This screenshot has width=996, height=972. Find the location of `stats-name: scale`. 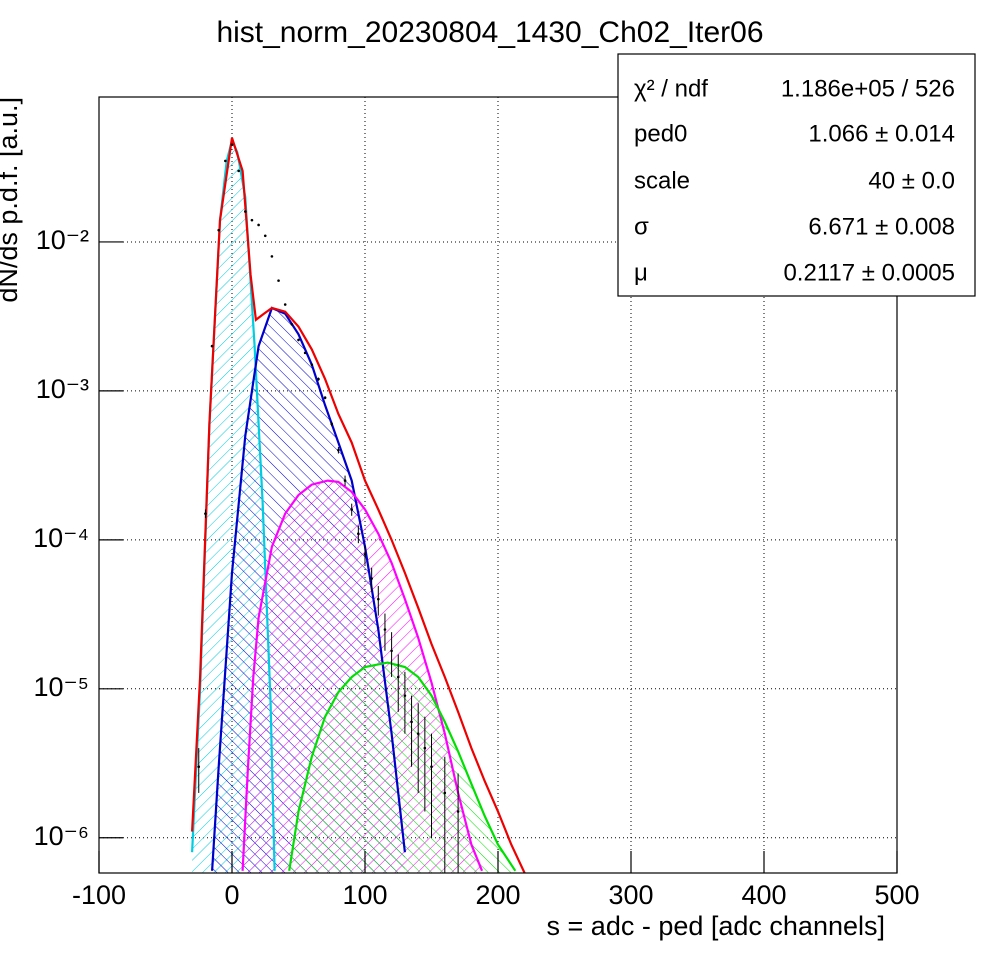

stats-name: scale is located at coordinates (662, 180).